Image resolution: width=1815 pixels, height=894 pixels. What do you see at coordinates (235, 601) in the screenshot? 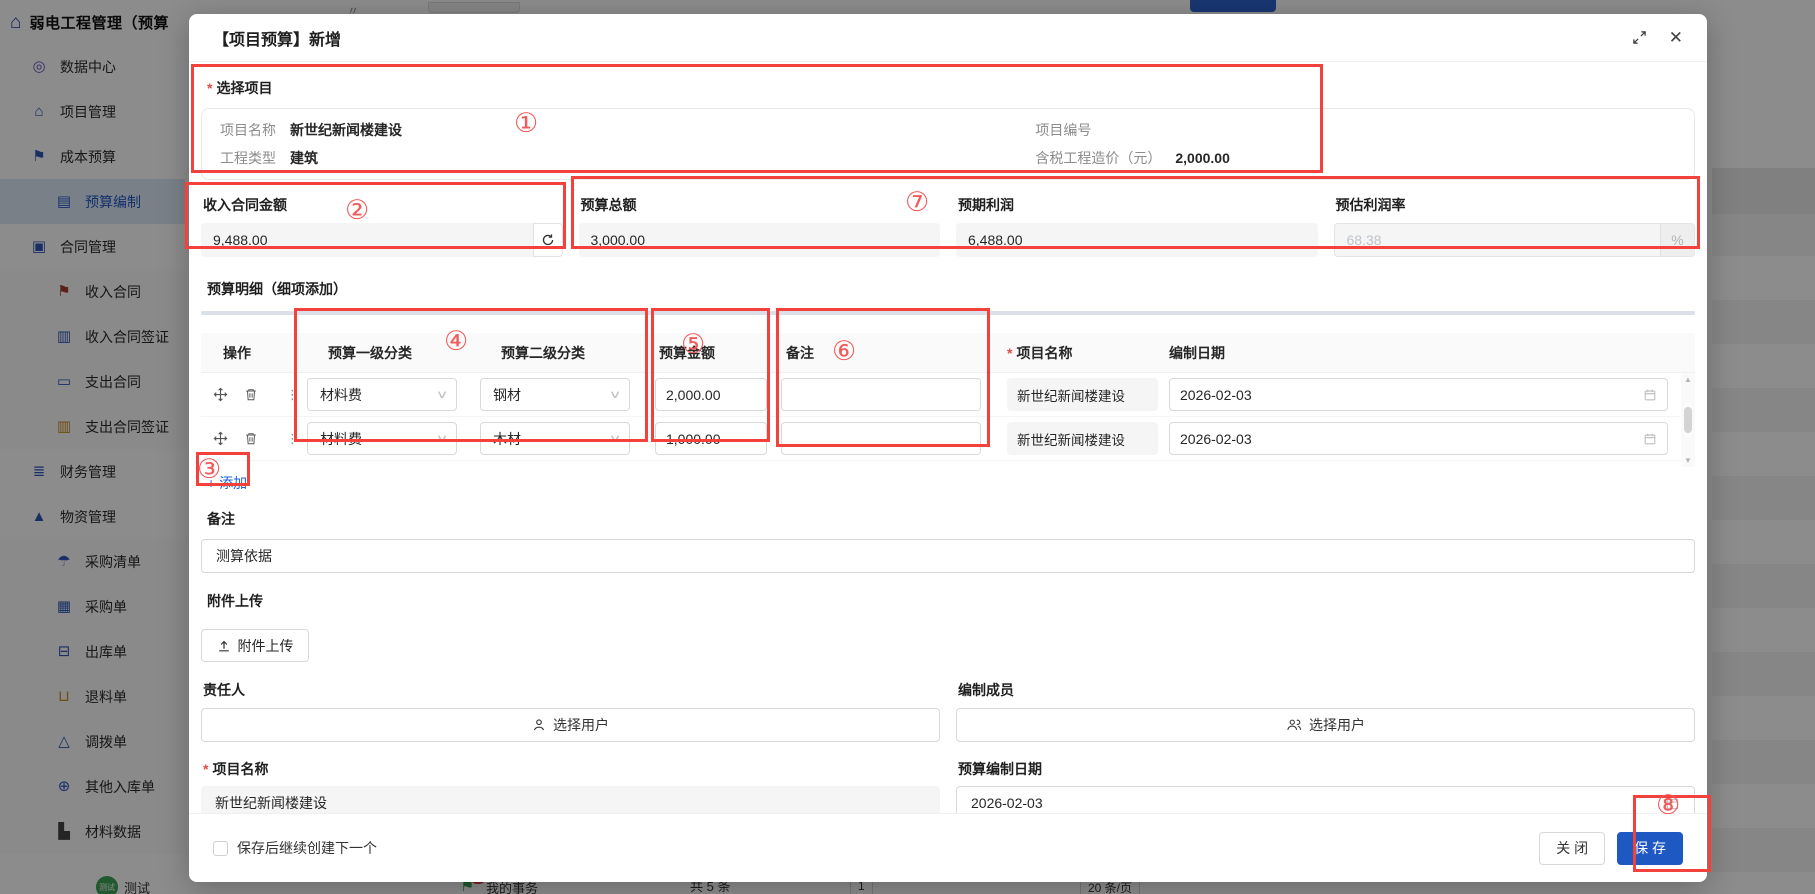
I see `attachment-label: 附件上传` at bounding box center [235, 601].